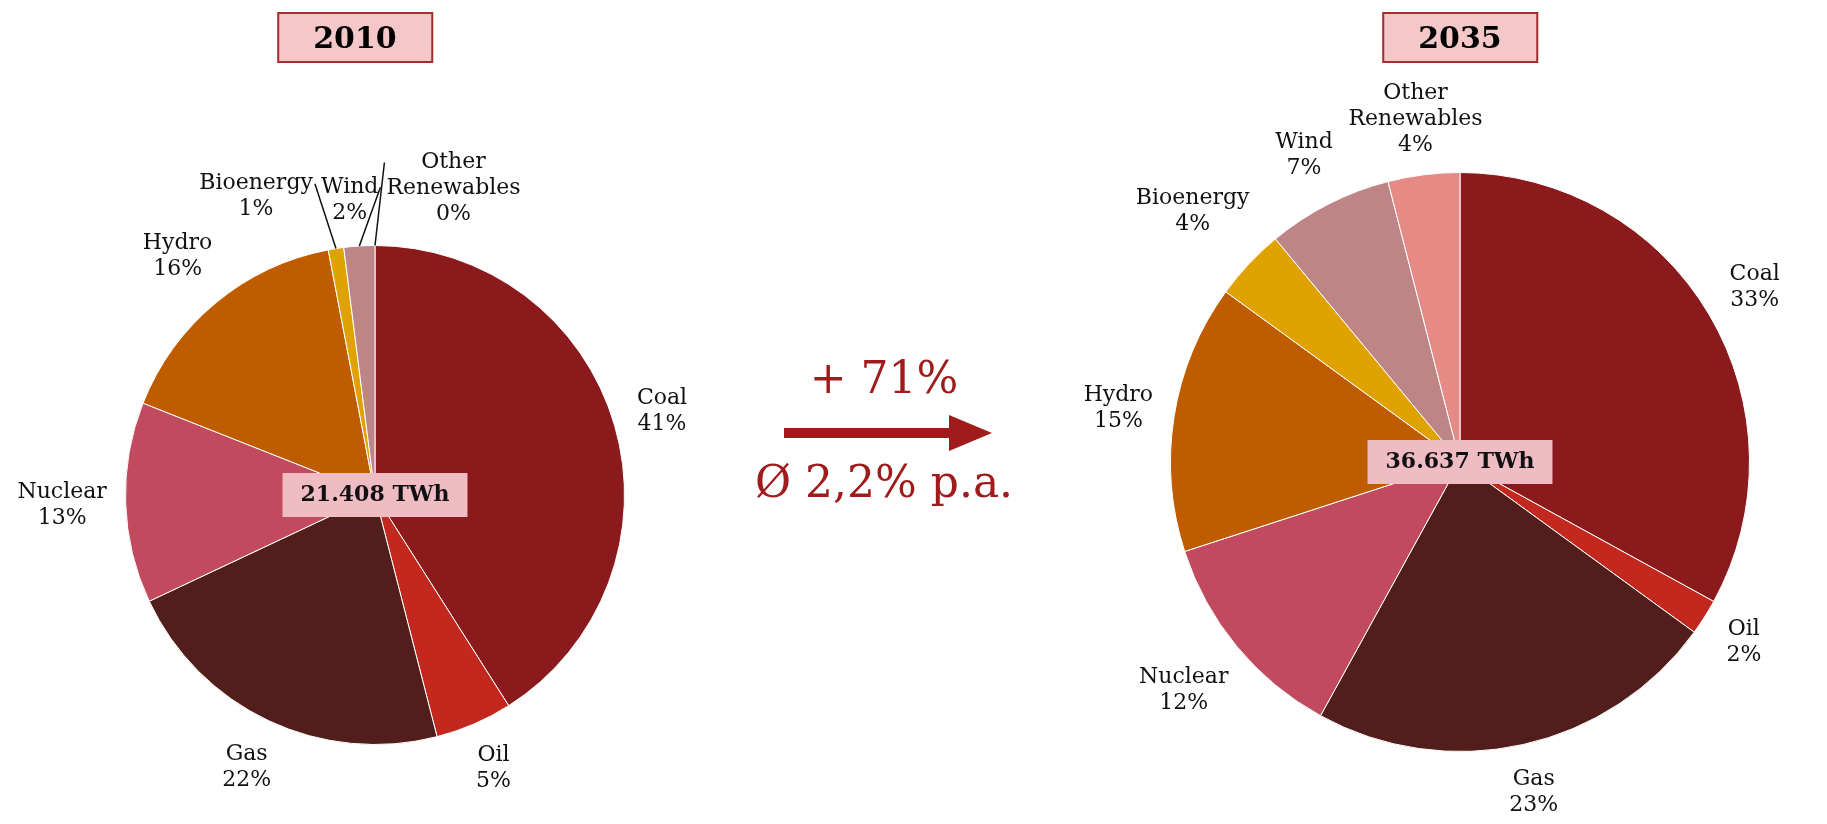 Image resolution: width=1827 pixels, height=824 pixels. Describe the element at coordinates (662, 423) in the screenshot. I see `data-label: 41%` at that location.